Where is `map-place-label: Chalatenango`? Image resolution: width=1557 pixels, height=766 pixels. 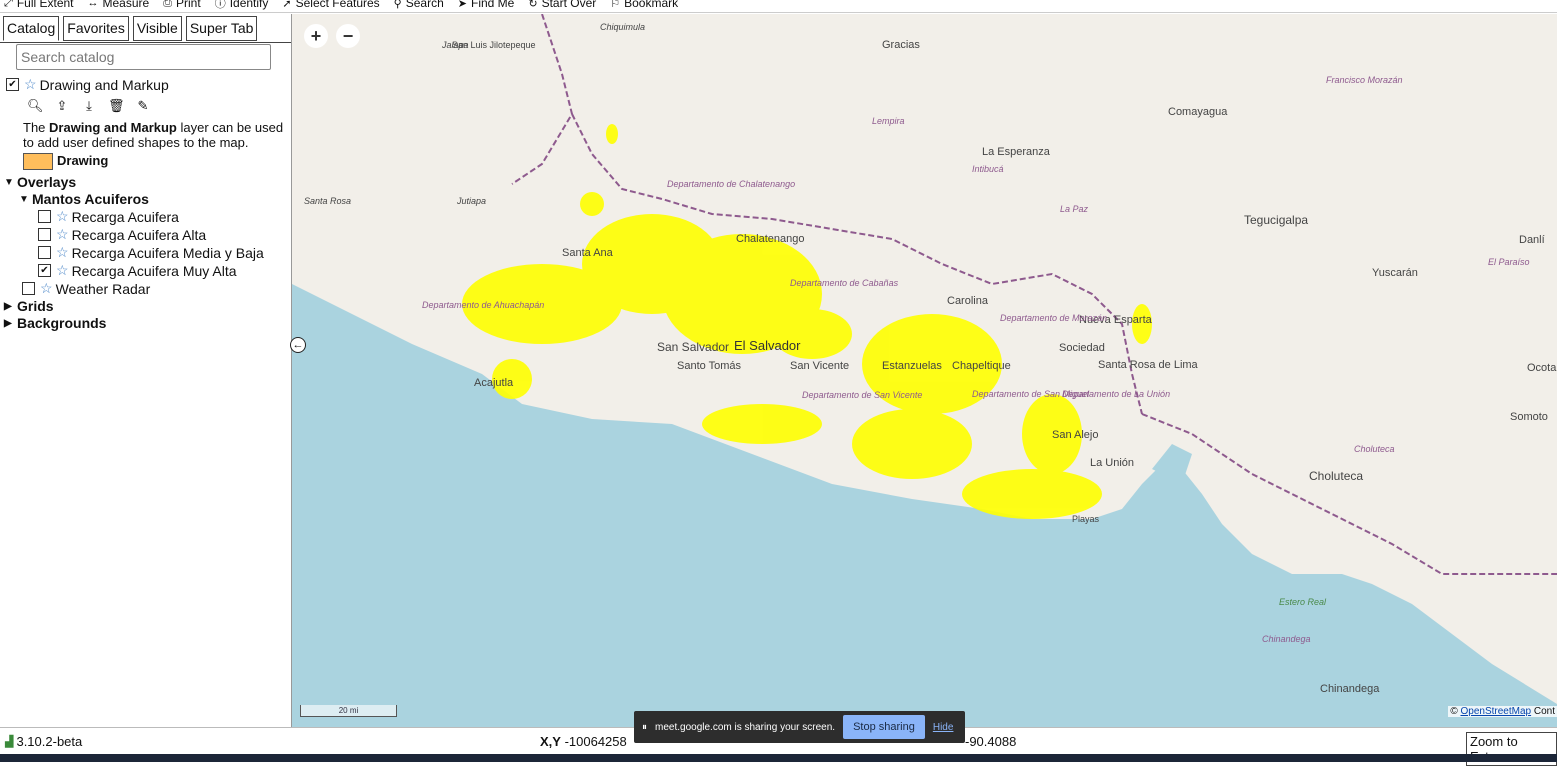 map-place-label: Chalatenango is located at coordinates (770, 239).